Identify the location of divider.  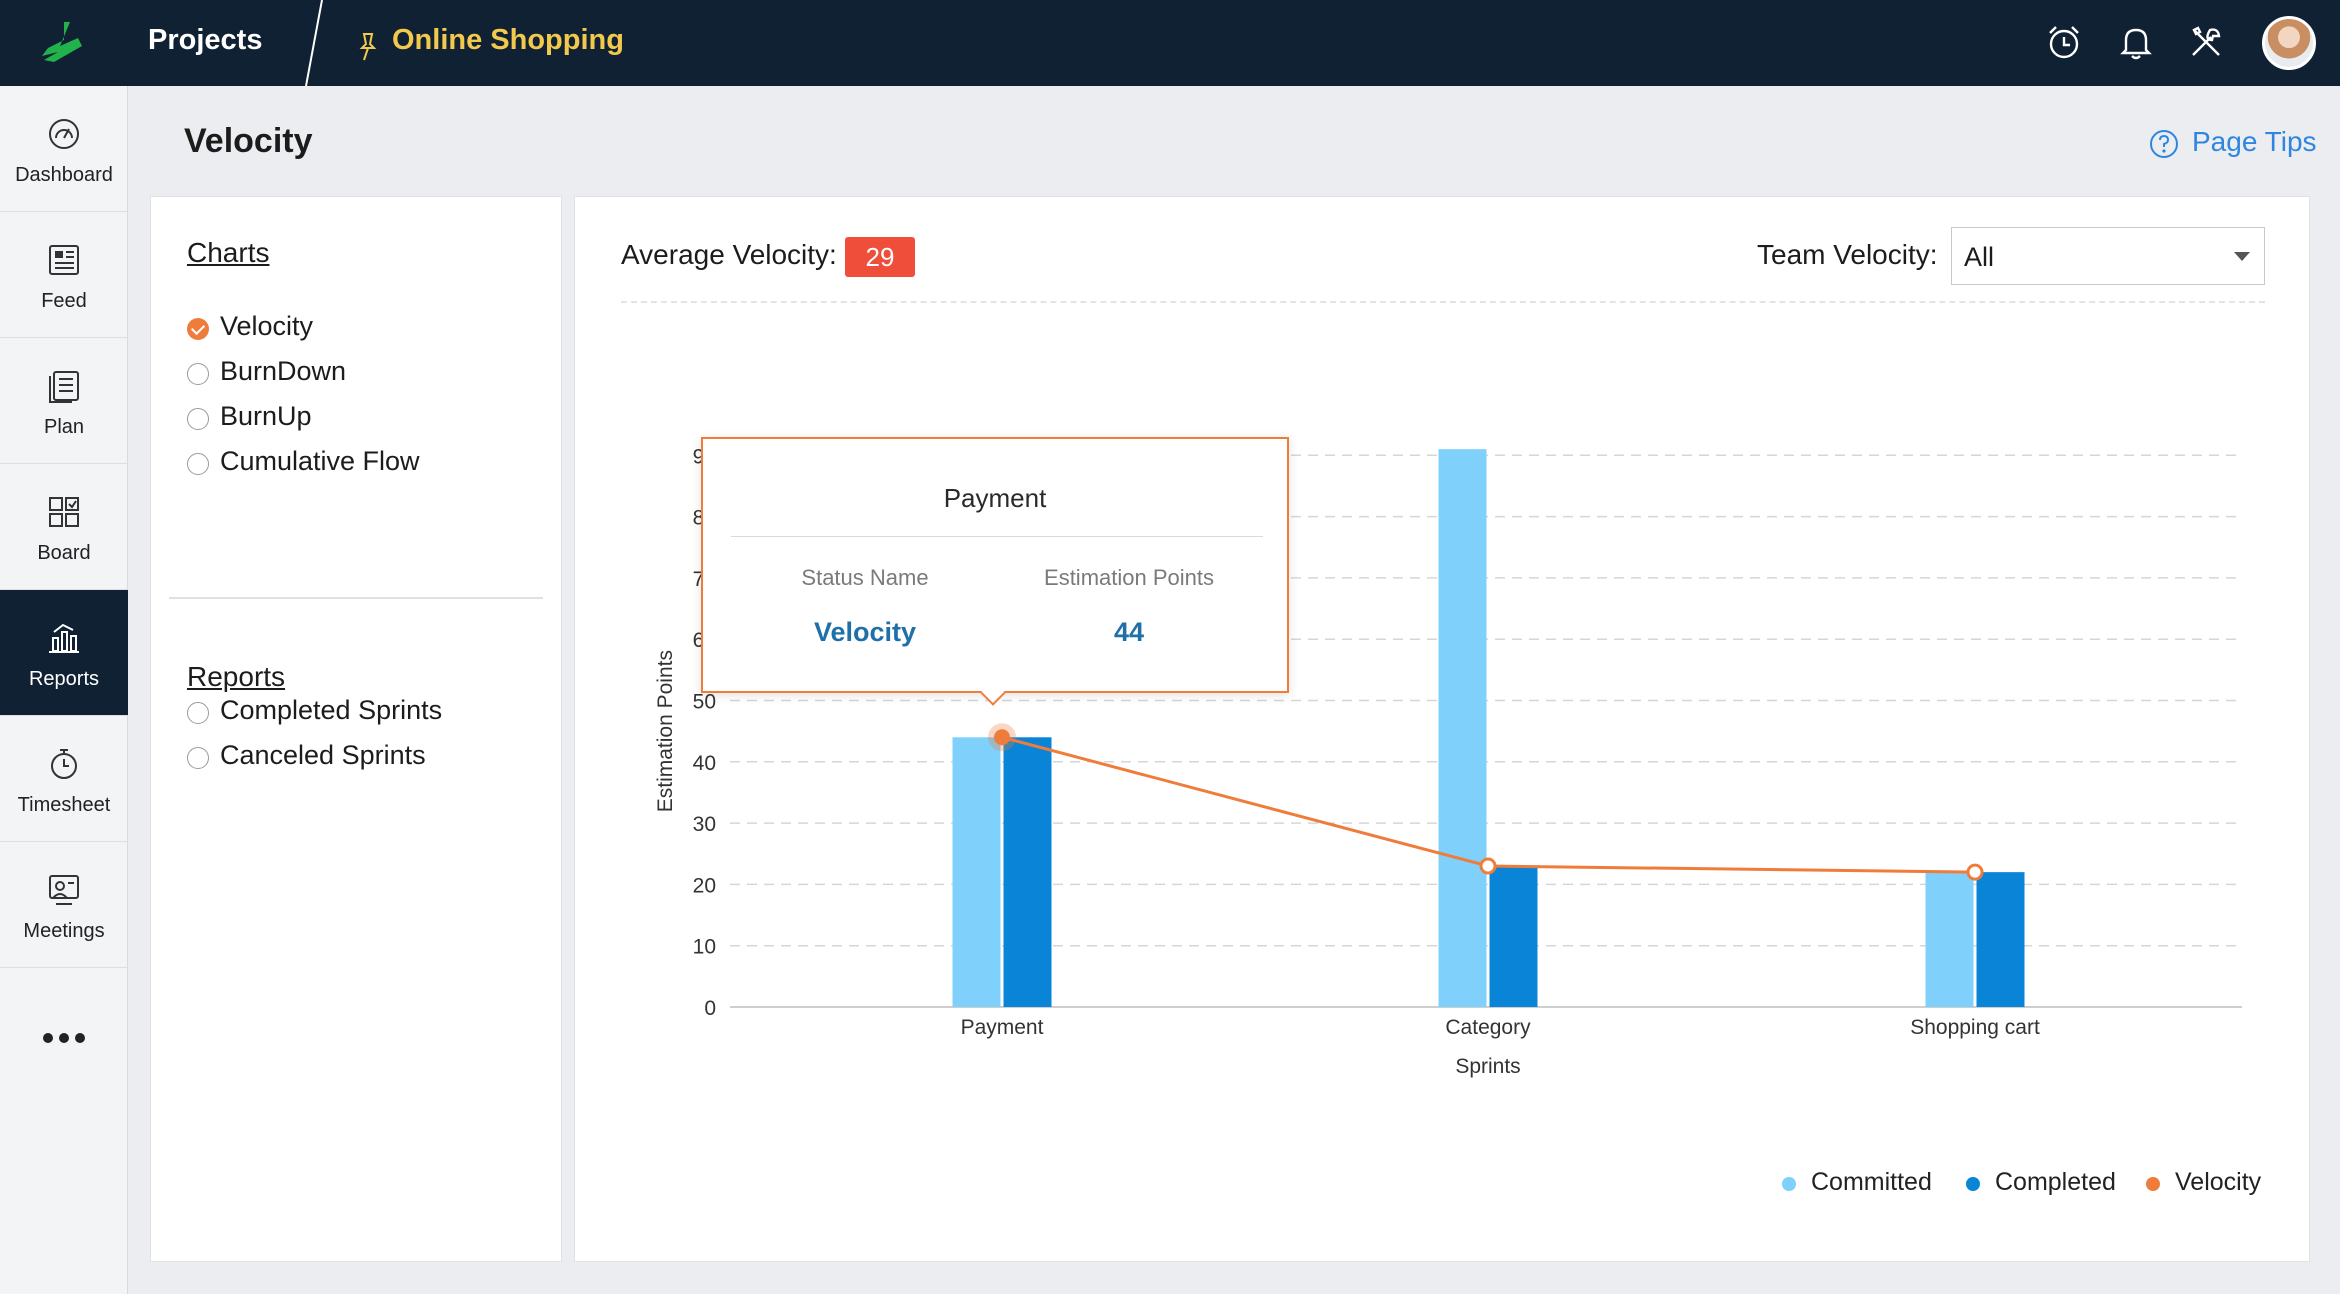
(356, 598).